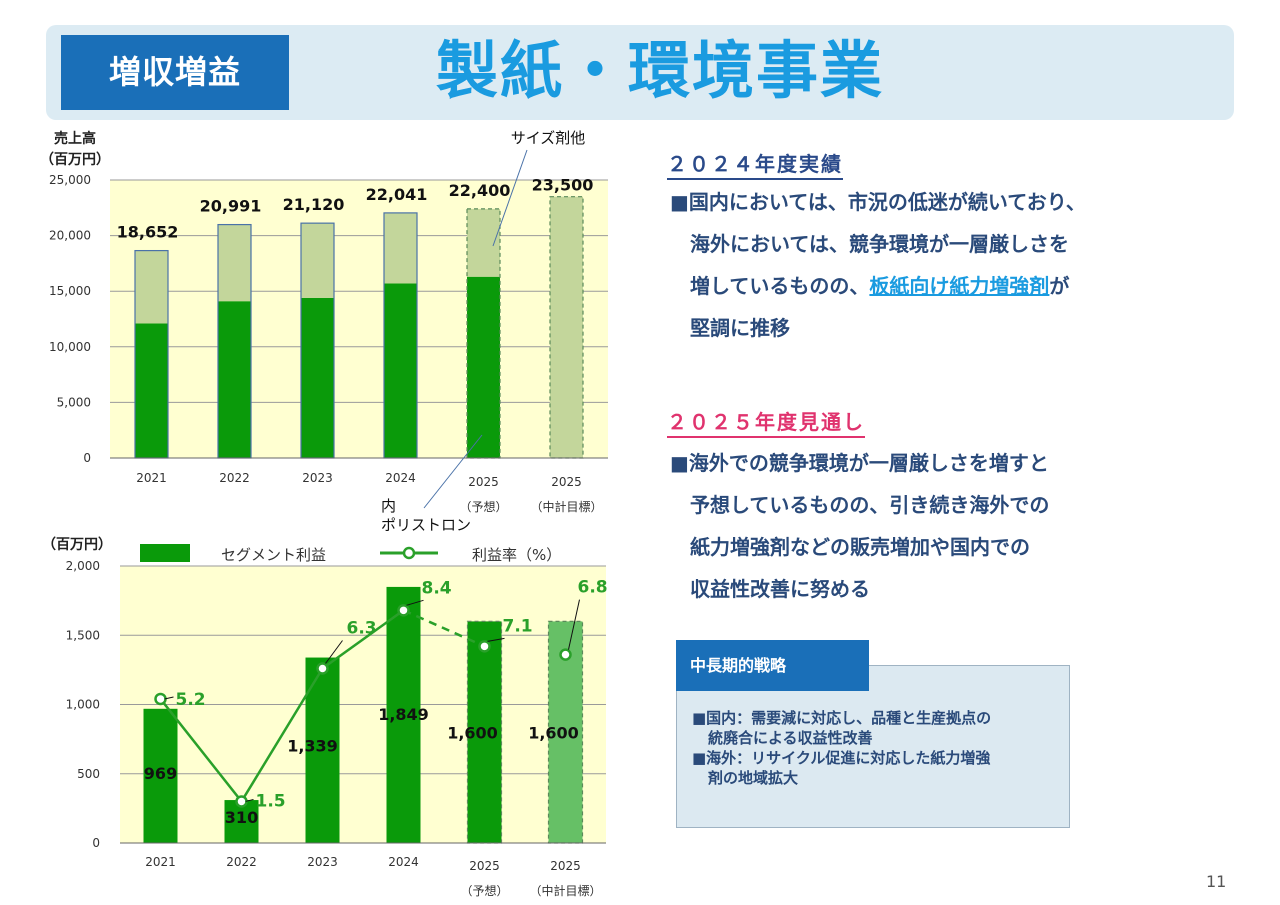 This screenshot has height=905, width=1280. Describe the element at coordinates (271, 801) in the screenshot. I see `margin-value-label: 1.5` at that location.